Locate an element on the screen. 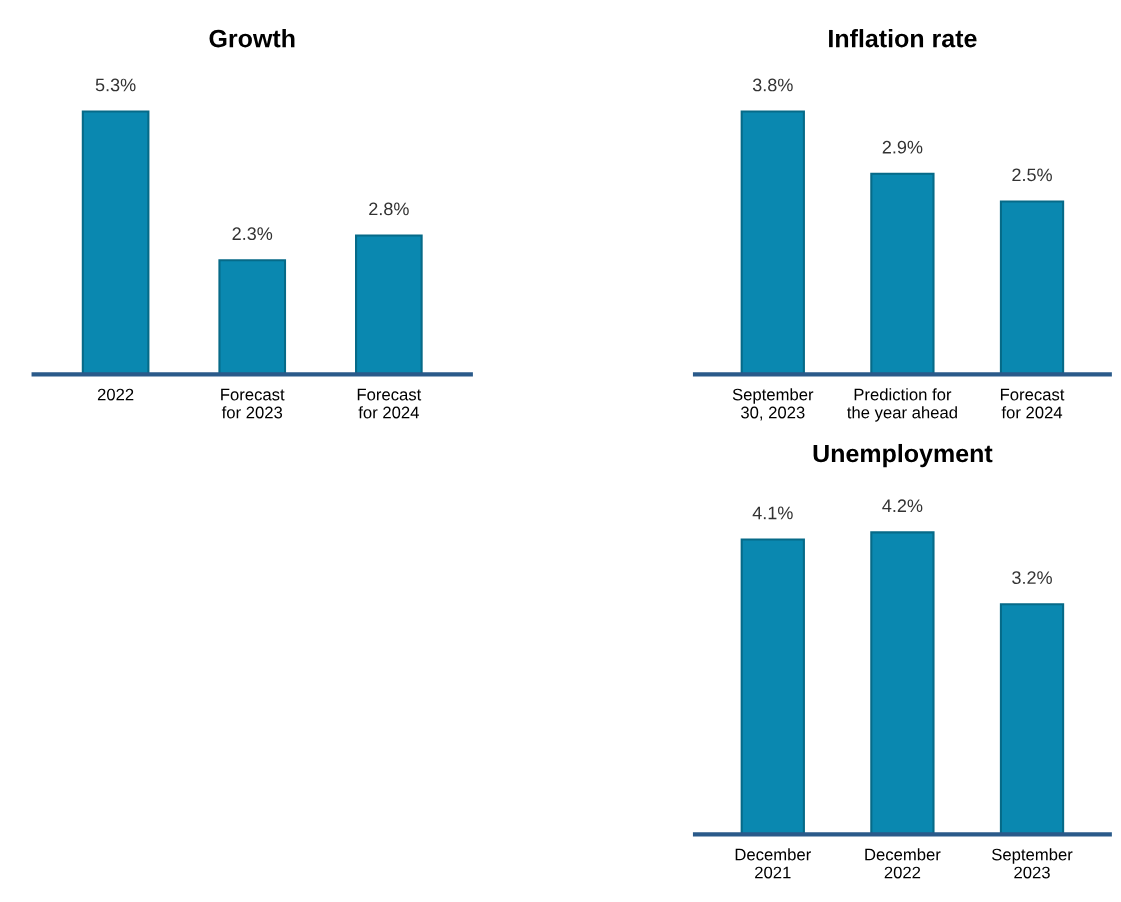 The height and width of the screenshot is (902, 1121). data-label: 4.2% is located at coordinates (902, 506).